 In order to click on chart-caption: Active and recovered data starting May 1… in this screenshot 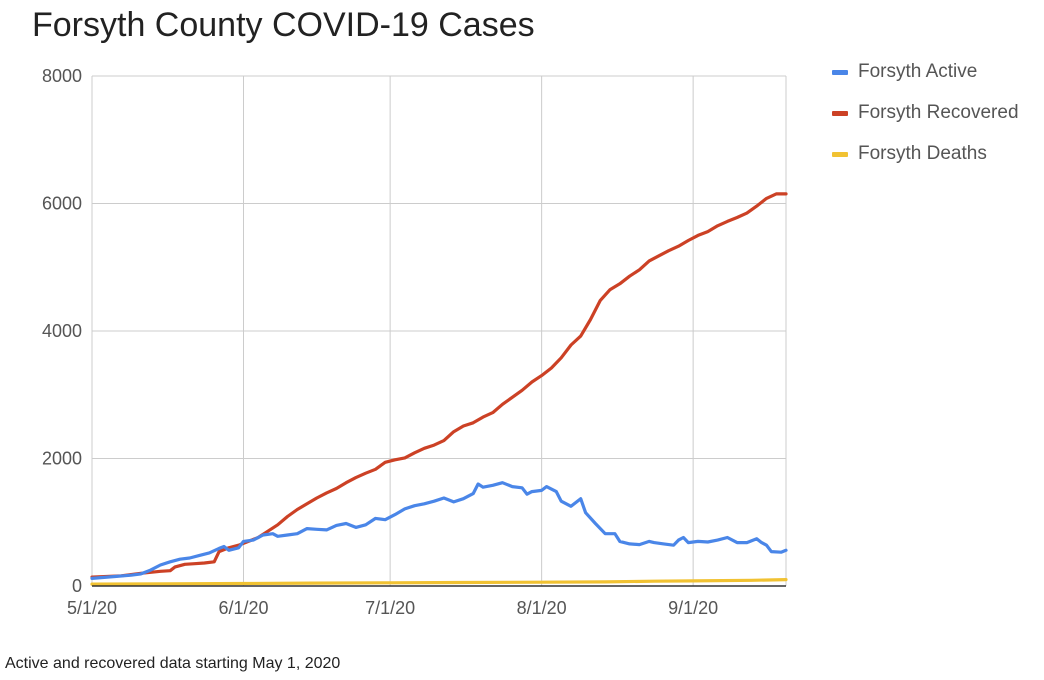, I will do `click(173, 663)`.